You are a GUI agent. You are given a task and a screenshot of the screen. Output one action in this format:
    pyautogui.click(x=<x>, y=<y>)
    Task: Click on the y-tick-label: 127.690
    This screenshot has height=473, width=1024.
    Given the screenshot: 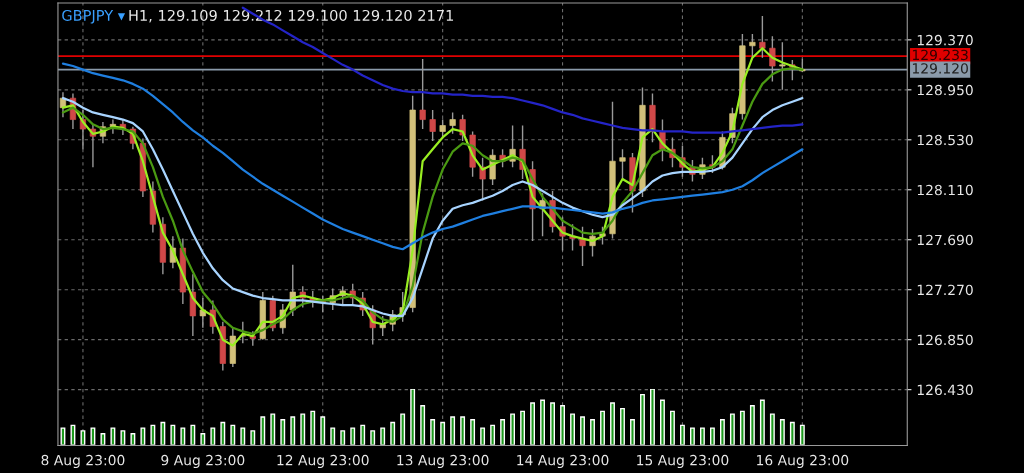 What is the action you would take?
    pyautogui.click(x=945, y=240)
    